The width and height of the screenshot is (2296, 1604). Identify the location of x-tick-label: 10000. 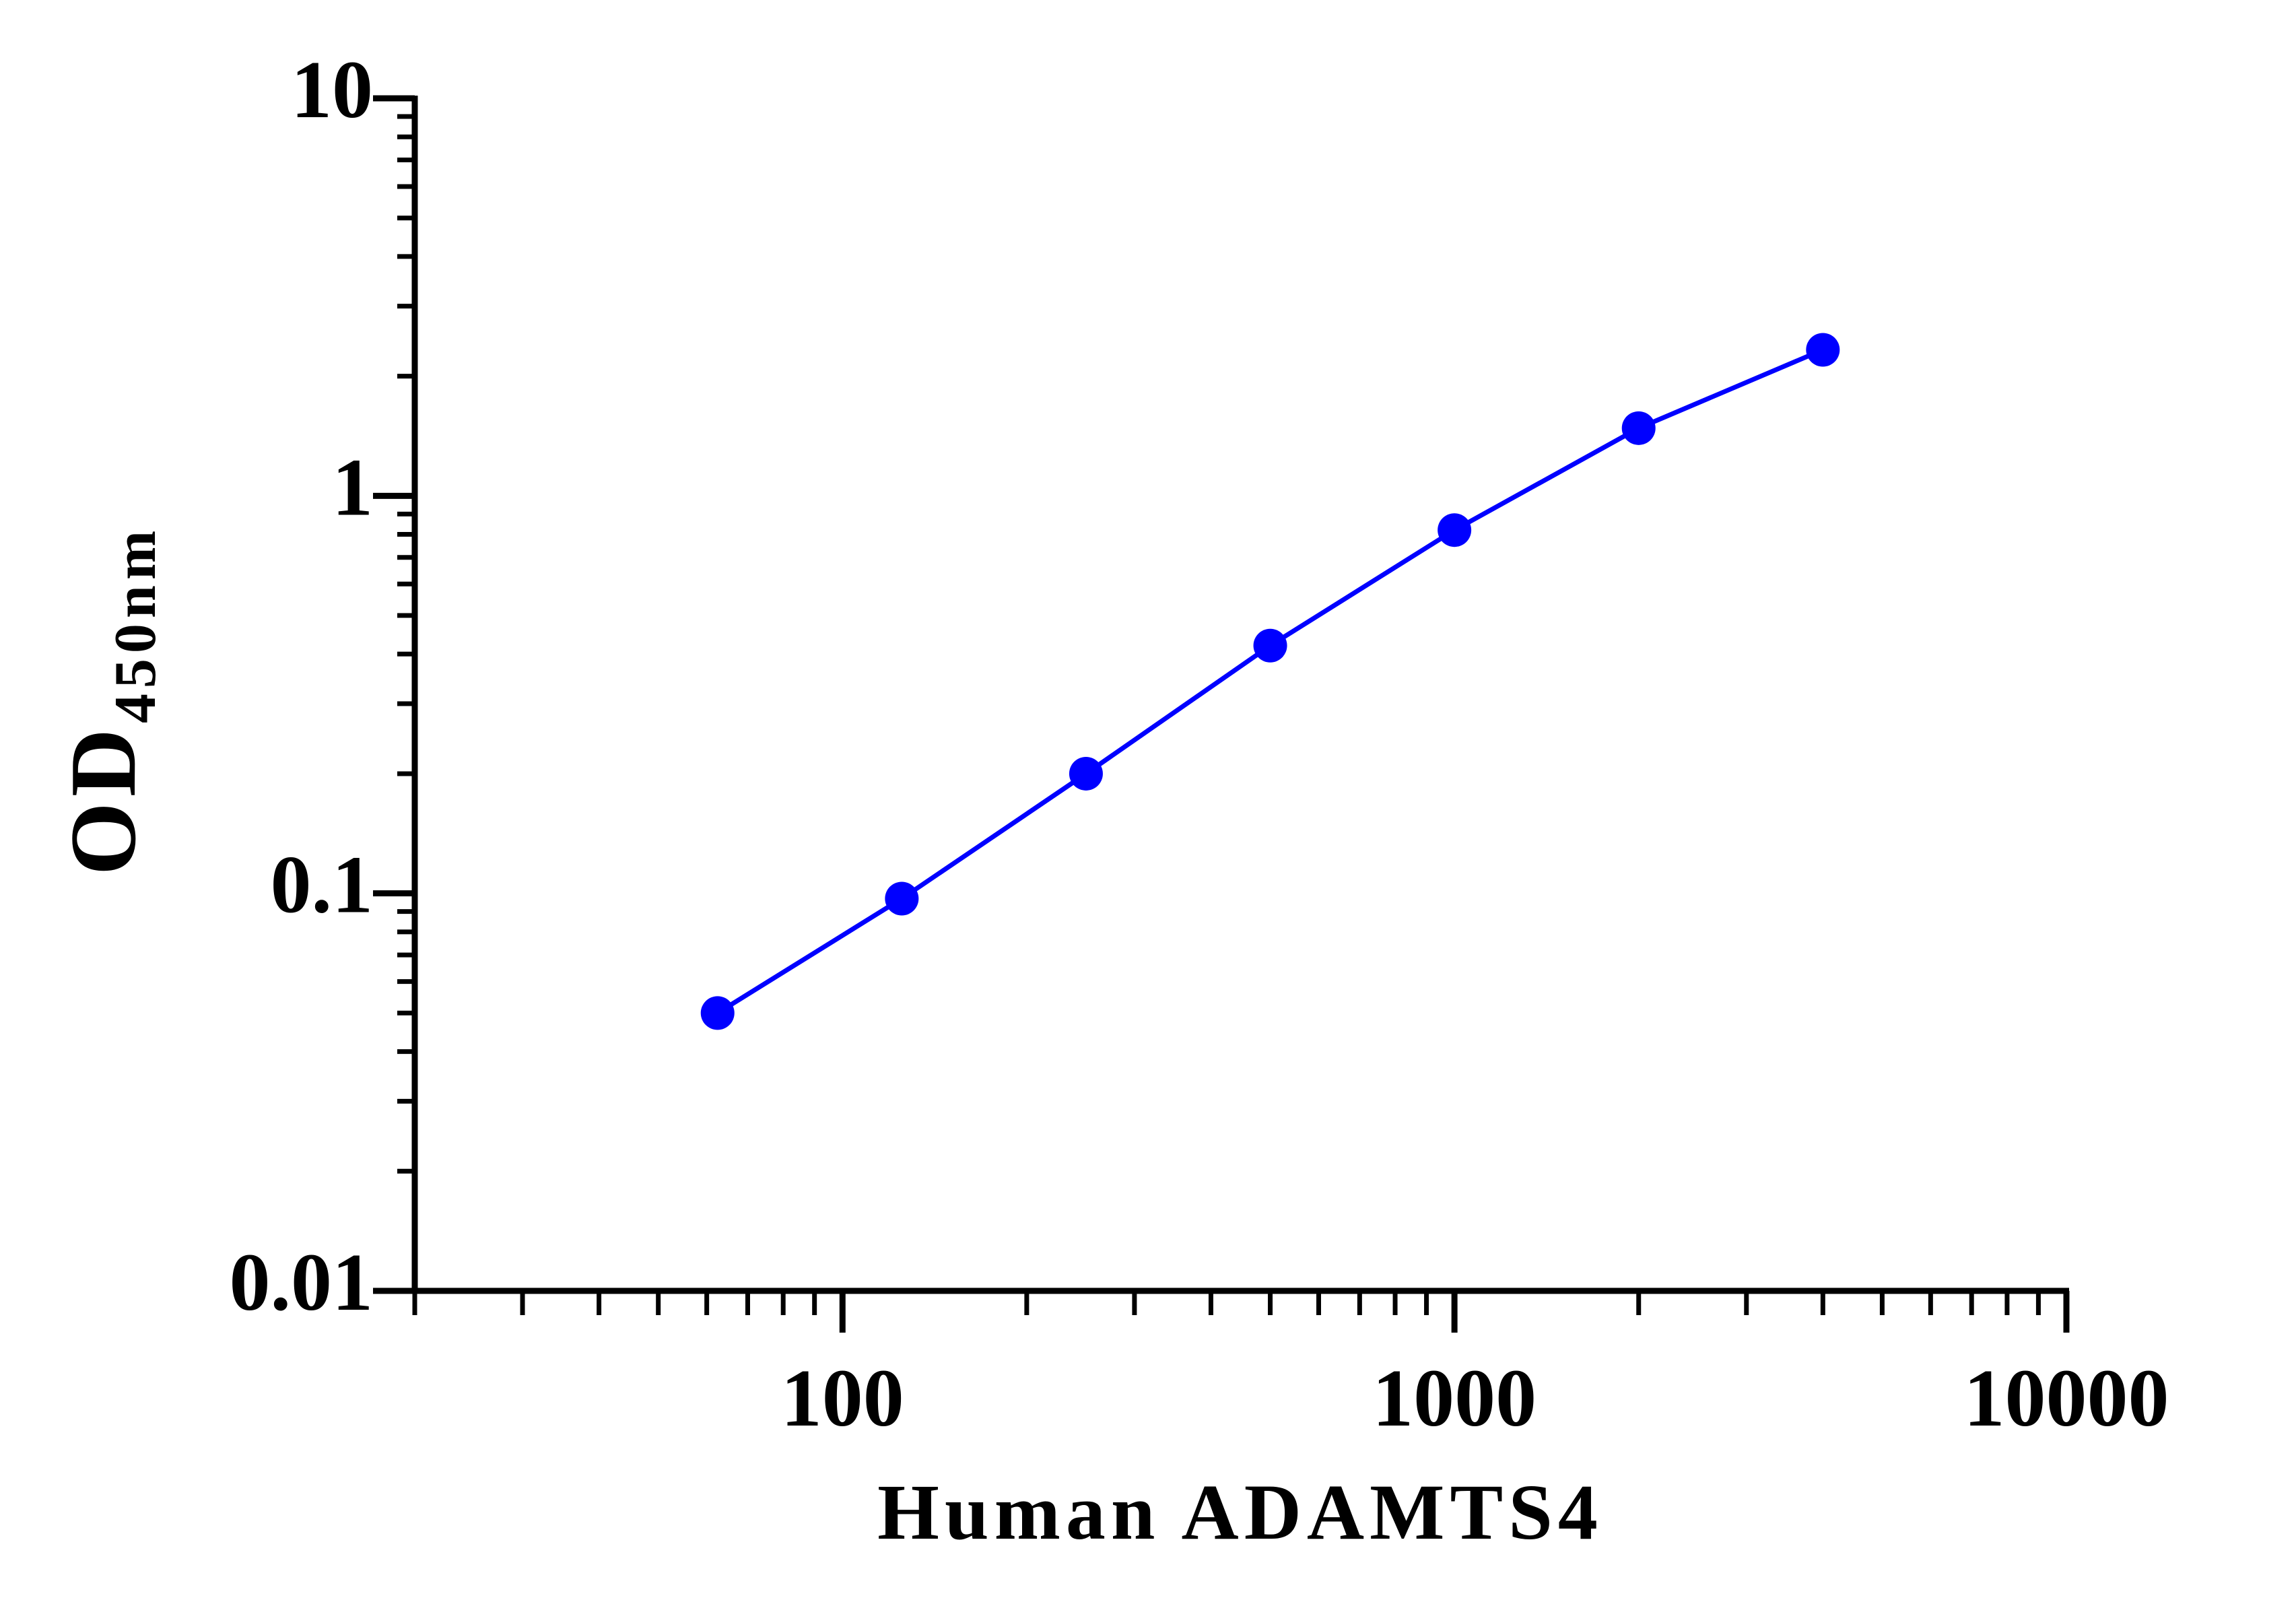
(2066, 1399).